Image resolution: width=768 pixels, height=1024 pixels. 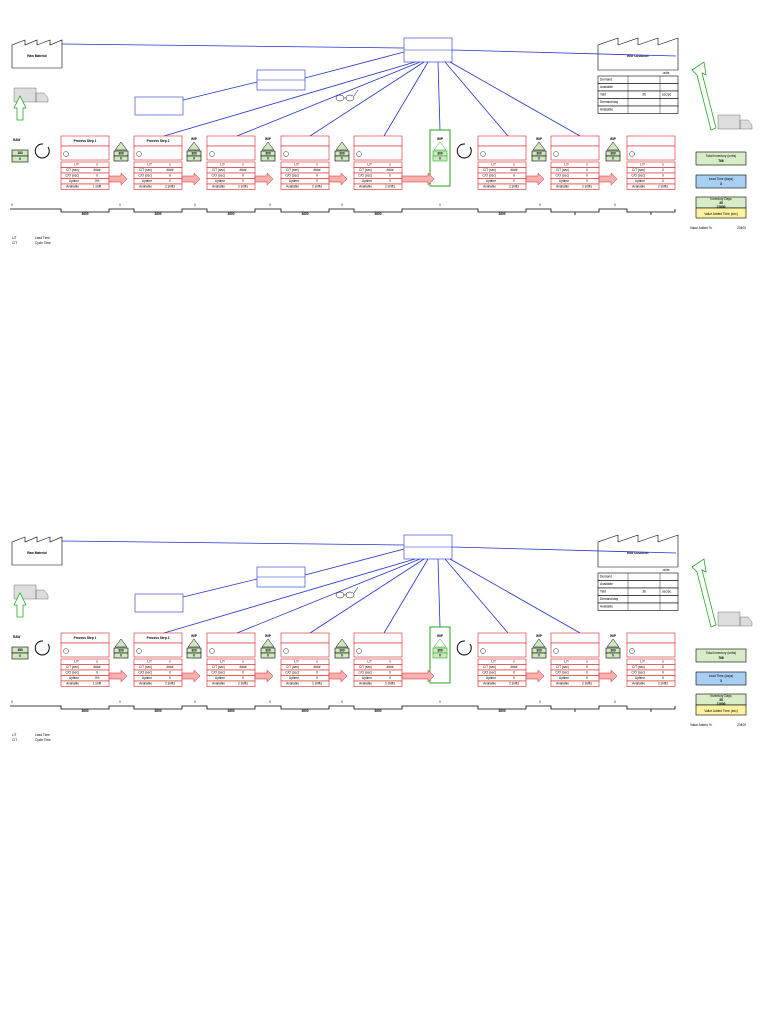 I want to click on factory, so click(x=638, y=54).